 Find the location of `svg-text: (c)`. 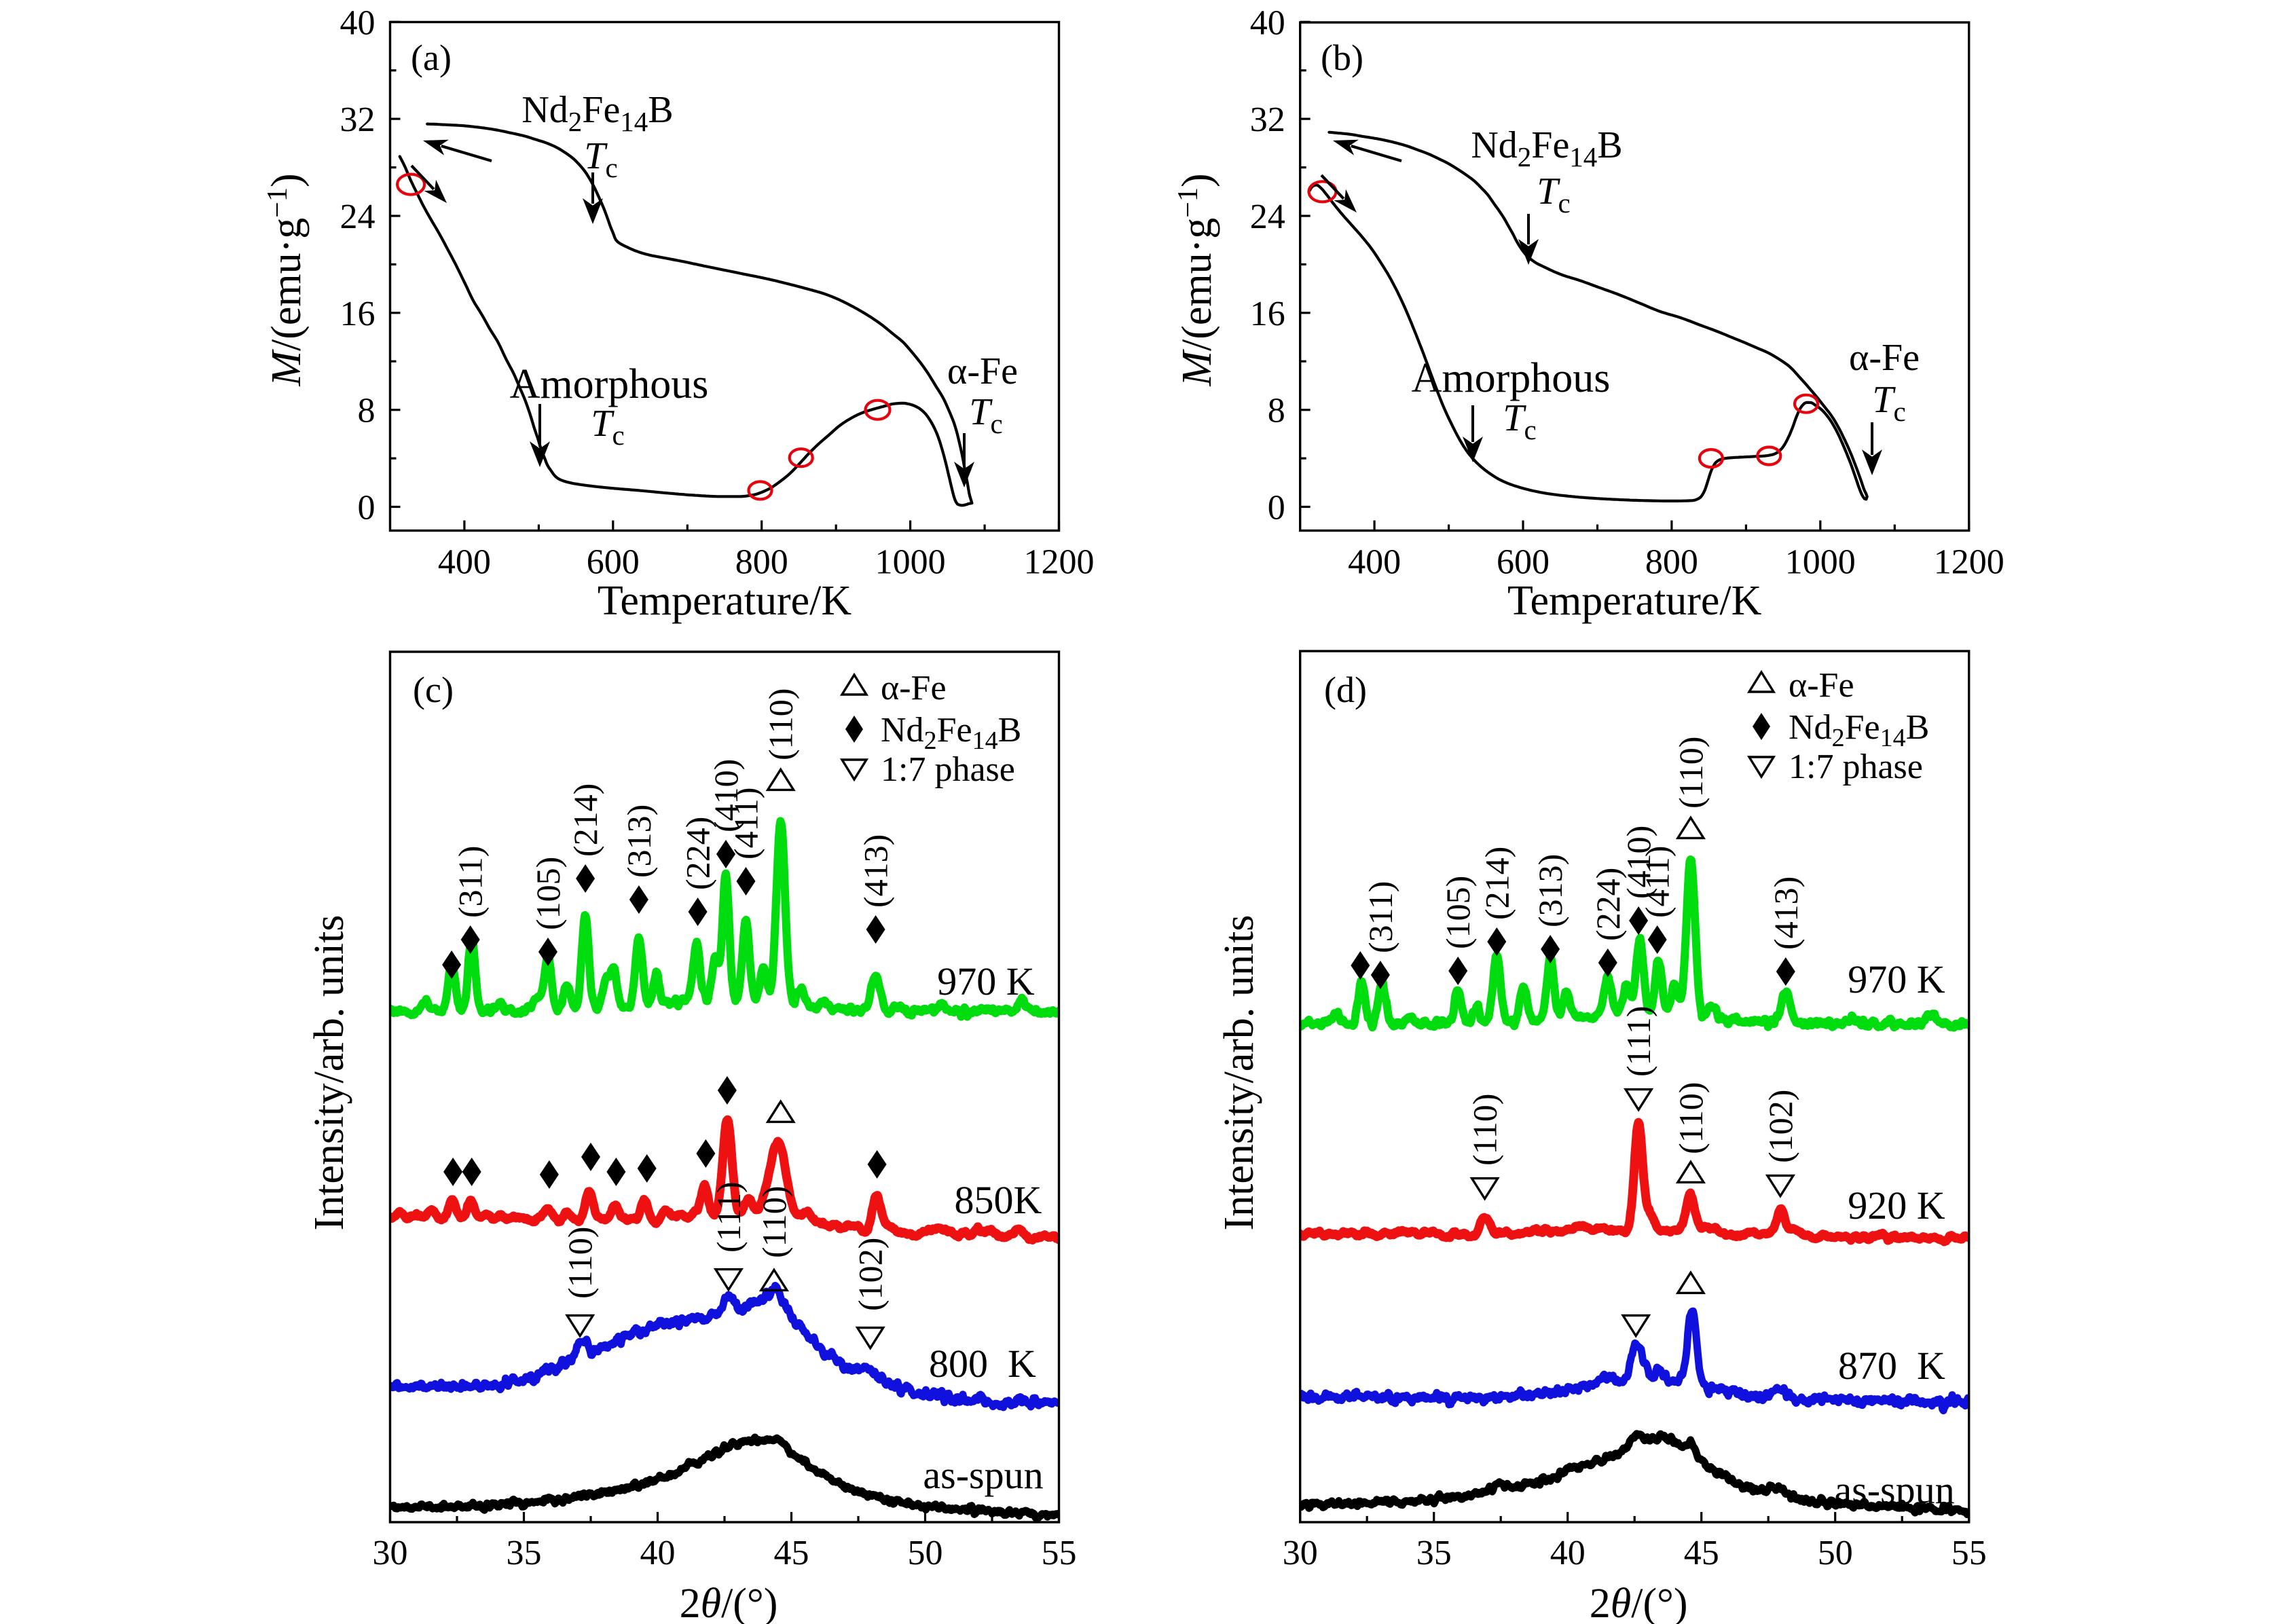

svg-text: (c) is located at coordinates (433, 689).